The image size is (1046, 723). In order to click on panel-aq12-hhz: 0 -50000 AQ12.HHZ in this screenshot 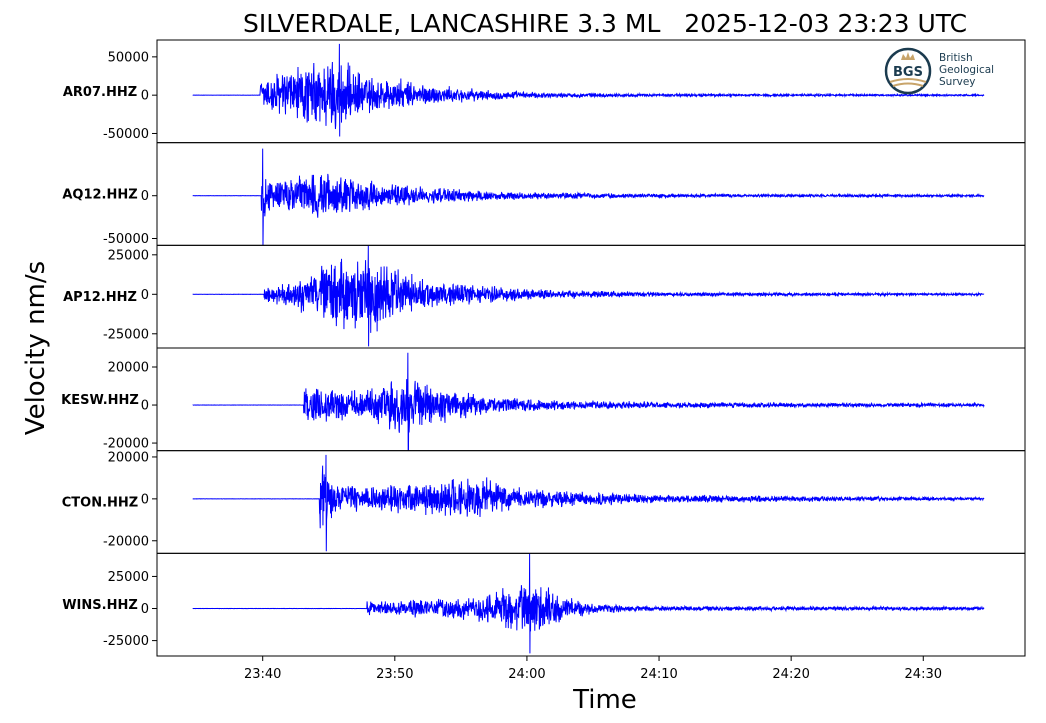, I will do `click(544, 194)`.